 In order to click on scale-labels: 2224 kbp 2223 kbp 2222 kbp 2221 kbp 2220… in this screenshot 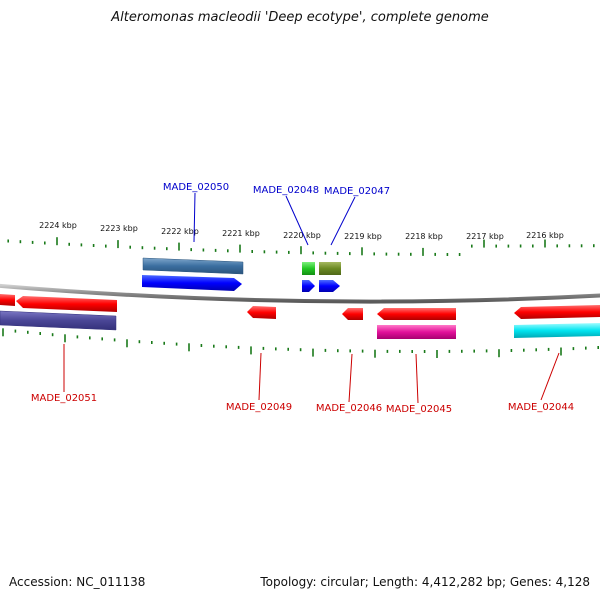, I will do `click(301, 231)`.